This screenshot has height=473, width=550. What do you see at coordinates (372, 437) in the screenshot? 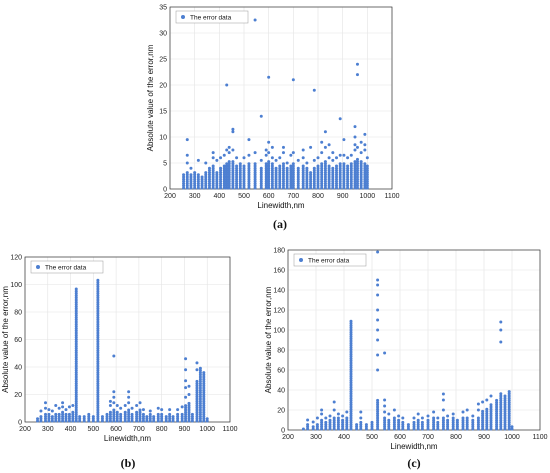
I see `chart-c-xtick-label: 500` at bounding box center [372, 437].